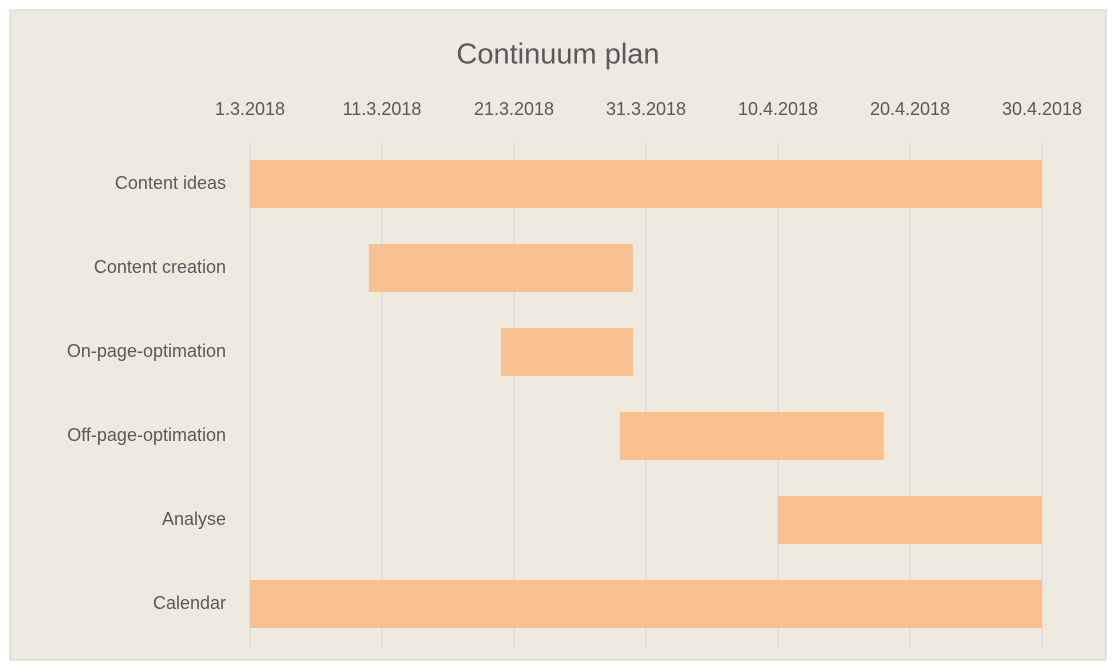  I want to click on y-tick-label: Analyse, so click(194, 519).